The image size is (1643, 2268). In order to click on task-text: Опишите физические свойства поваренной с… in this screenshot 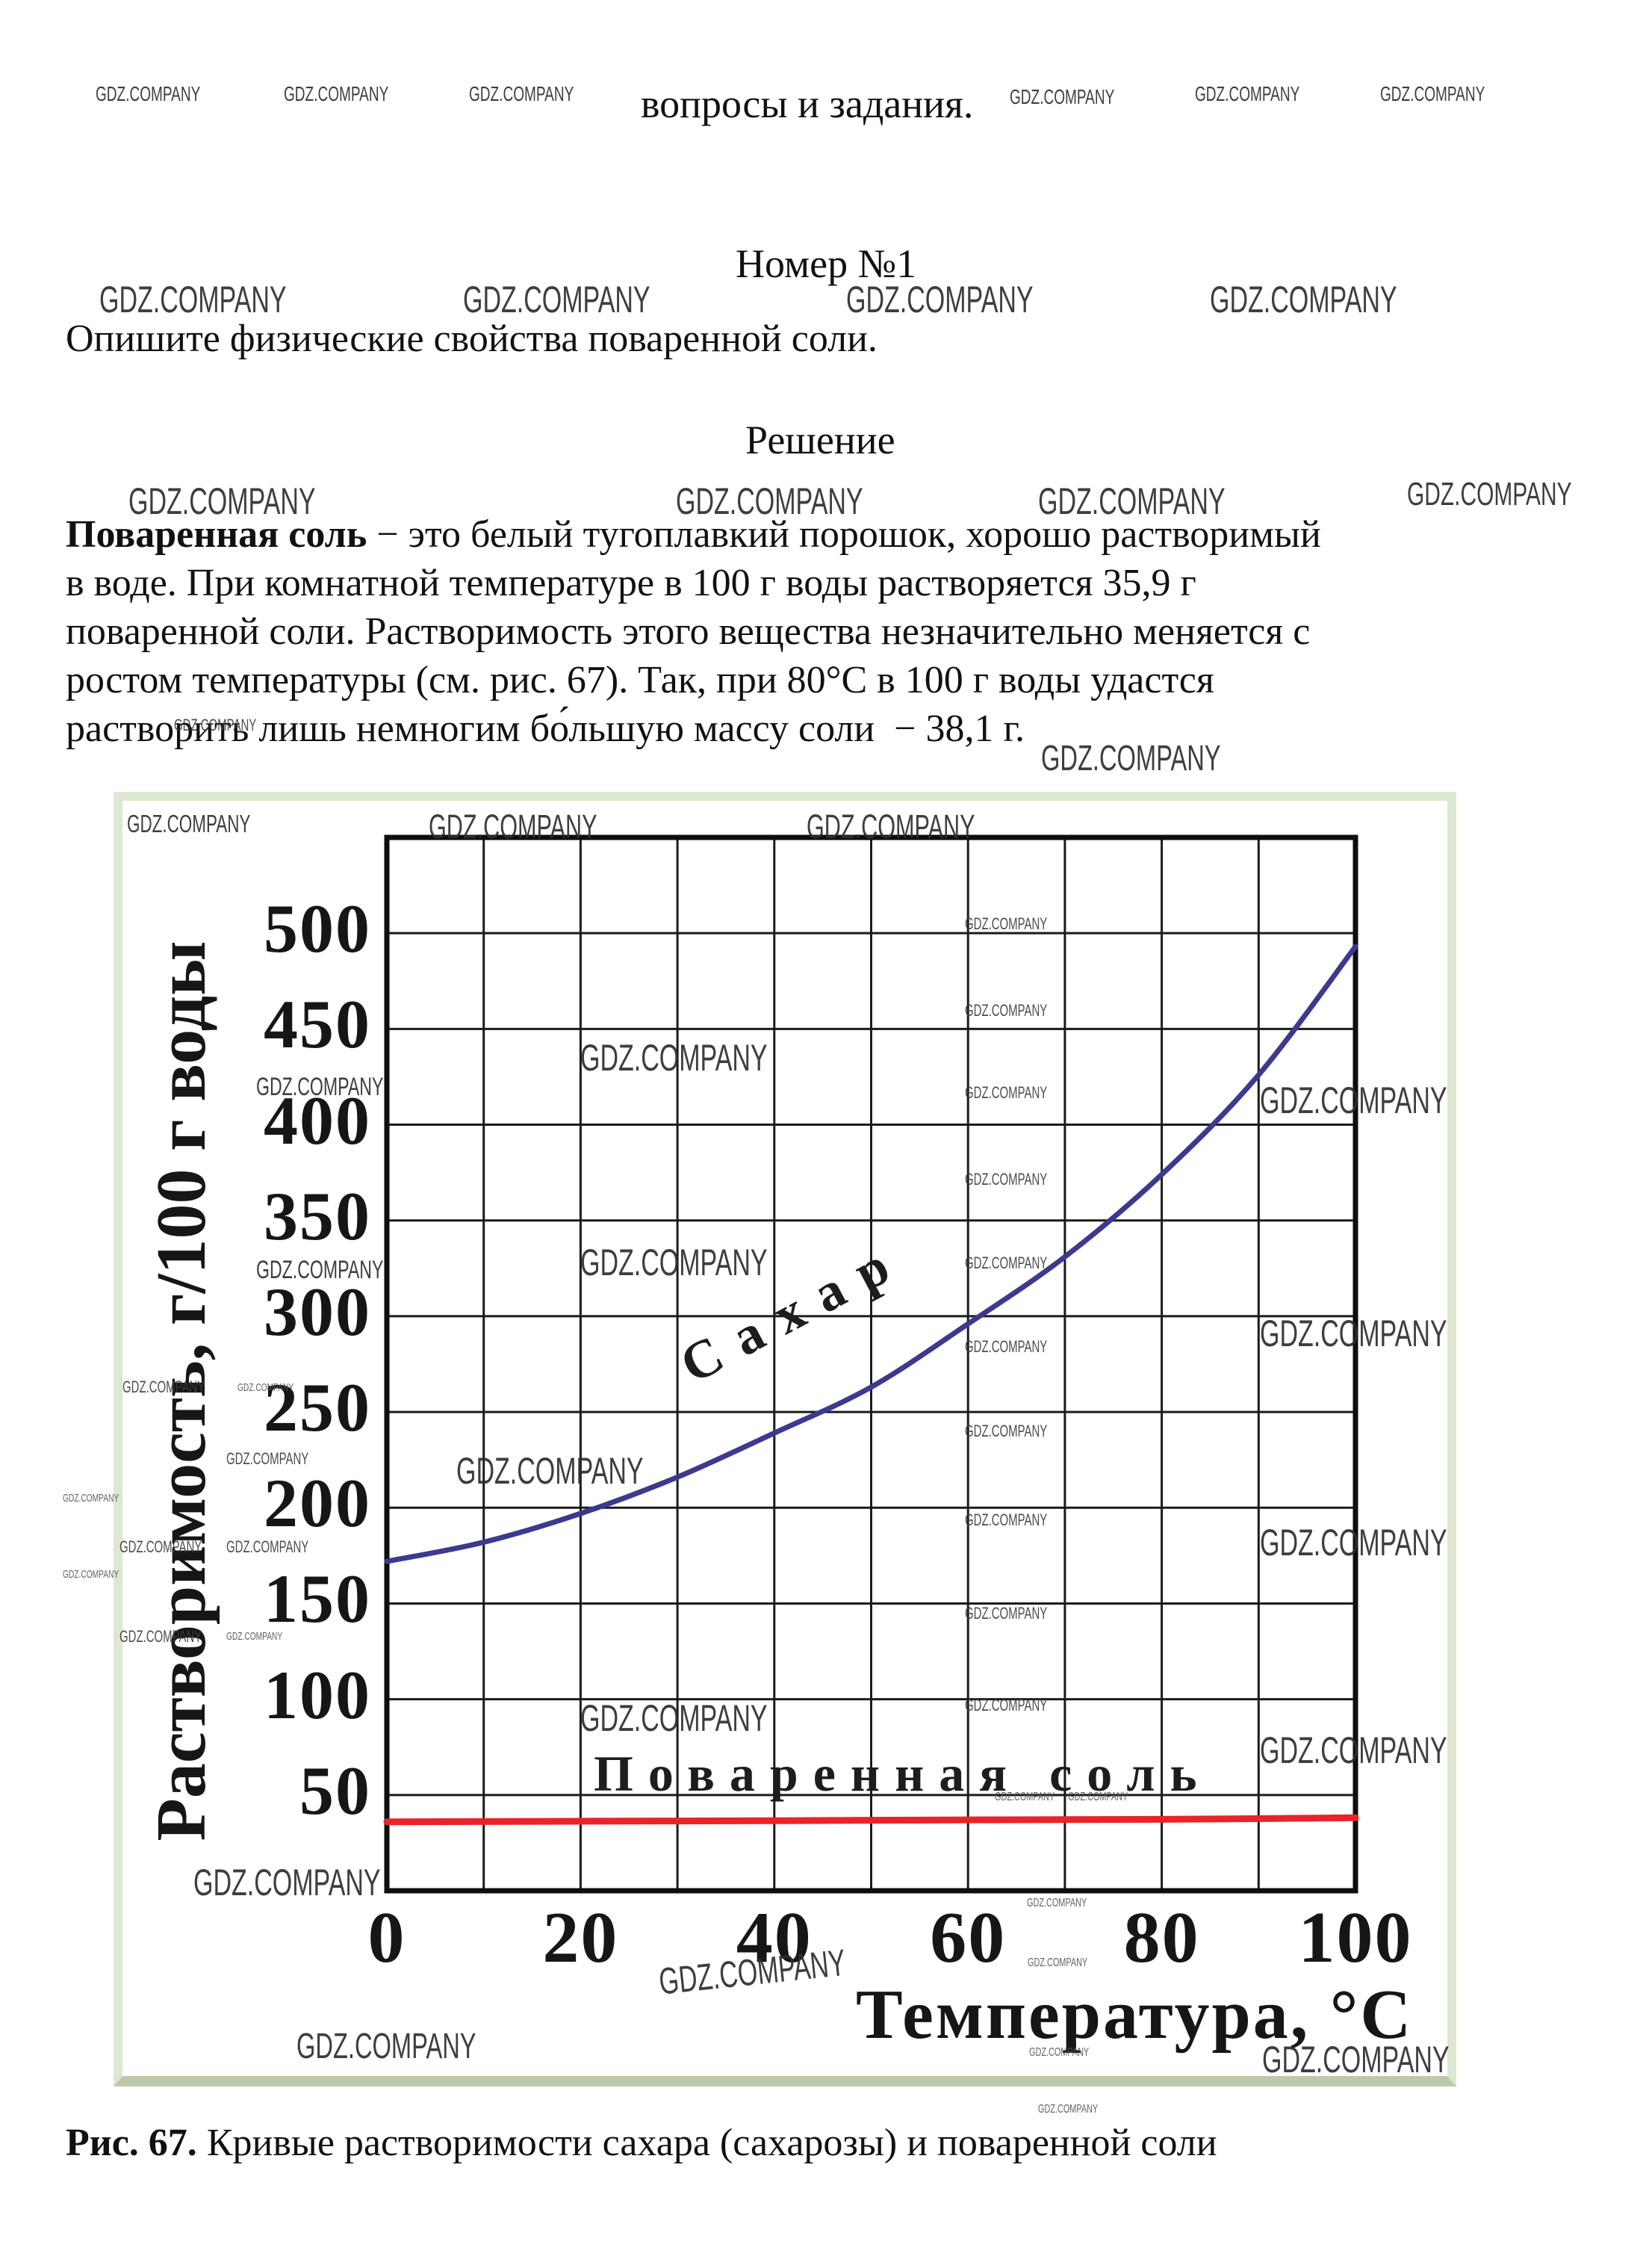, I will do `click(472, 338)`.